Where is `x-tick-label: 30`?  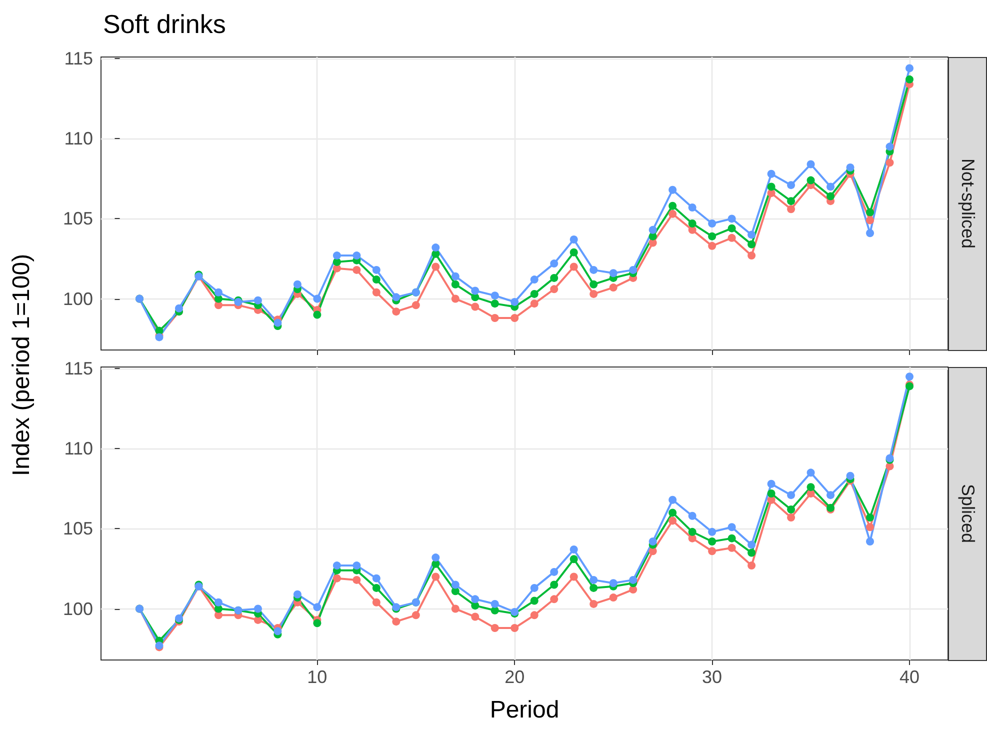
x-tick-label: 30 is located at coordinates (712, 677).